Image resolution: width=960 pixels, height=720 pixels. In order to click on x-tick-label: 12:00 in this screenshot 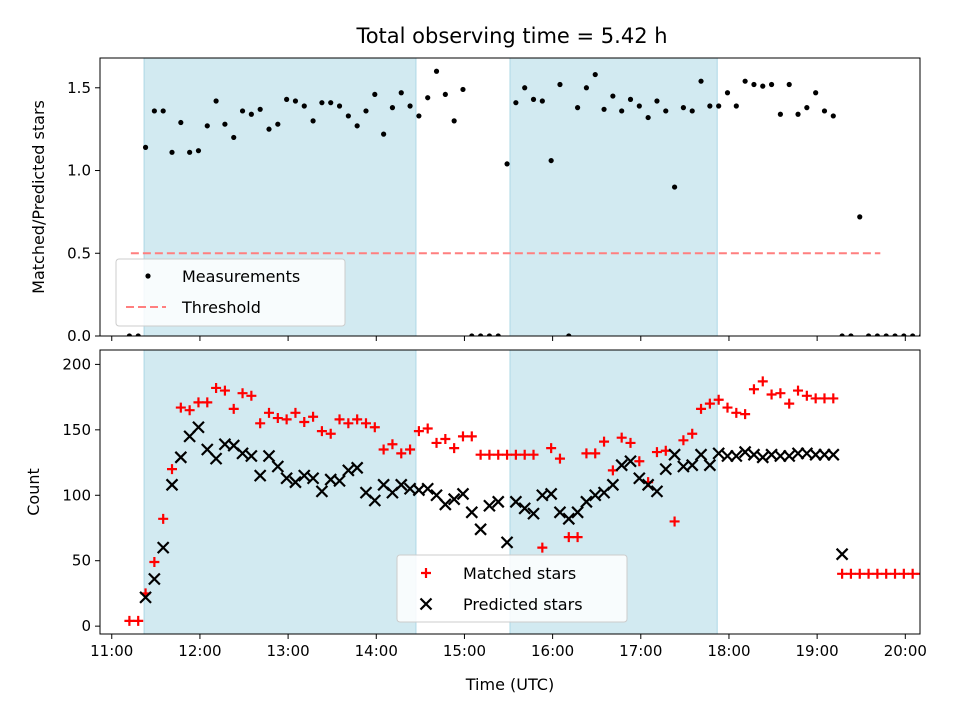, I will do `click(199, 651)`.